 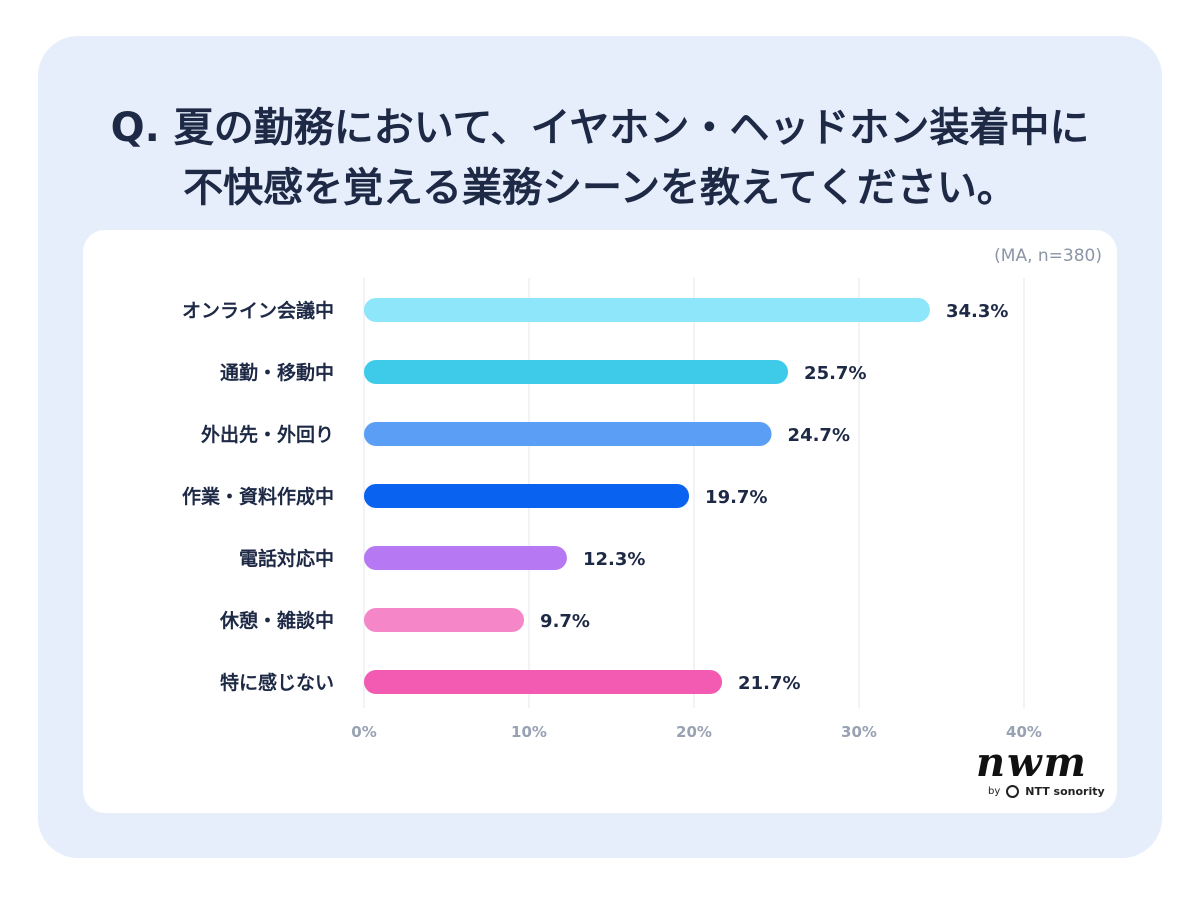 I want to click on brand-logo: nwm by NTT sonority, so click(x=1040, y=772).